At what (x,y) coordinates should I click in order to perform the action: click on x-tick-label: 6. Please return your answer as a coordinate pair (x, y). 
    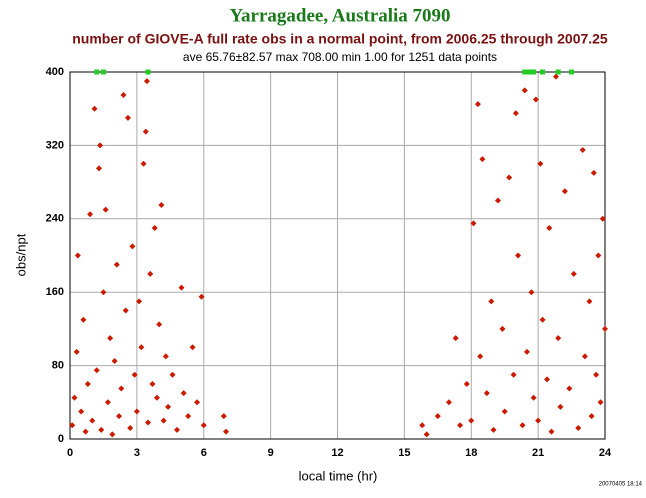
    Looking at the image, I should click on (204, 453).